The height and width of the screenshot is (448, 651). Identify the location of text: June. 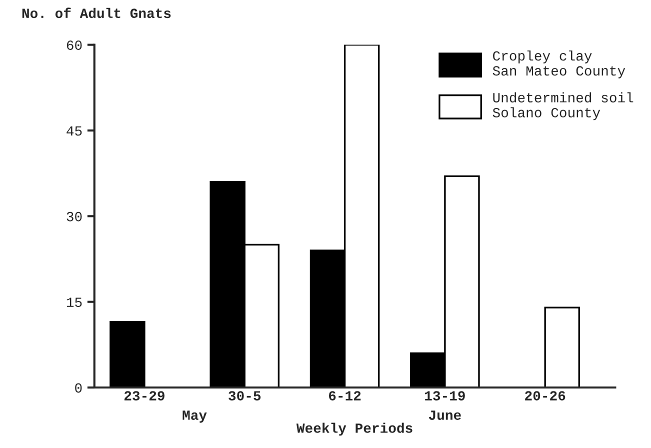
(444, 415).